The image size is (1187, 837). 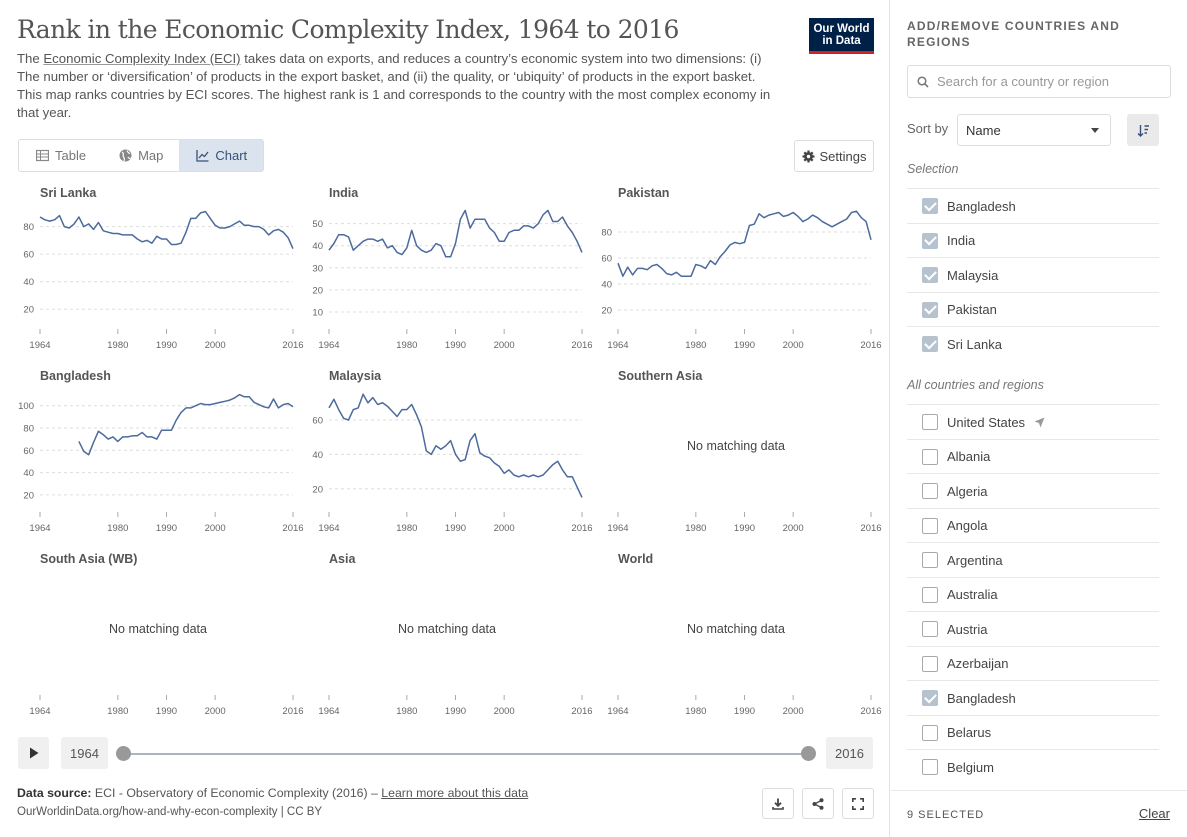 What do you see at coordinates (1033, 490) in the screenshot?
I see `entity-item: Algeria` at bounding box center [1033, 490].